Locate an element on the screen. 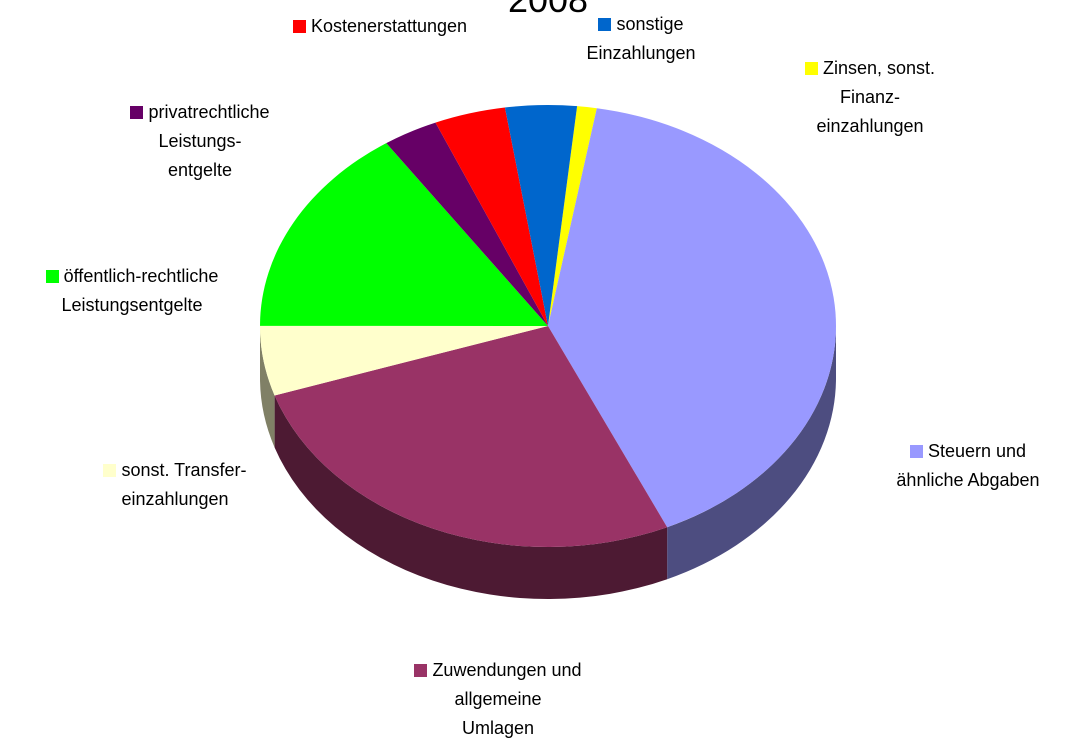 The width and height of the screenshot is (1076, 743). slice-label: öffentlich-rechtliche Leistungsentgelte is located at coordinates (136, 291).